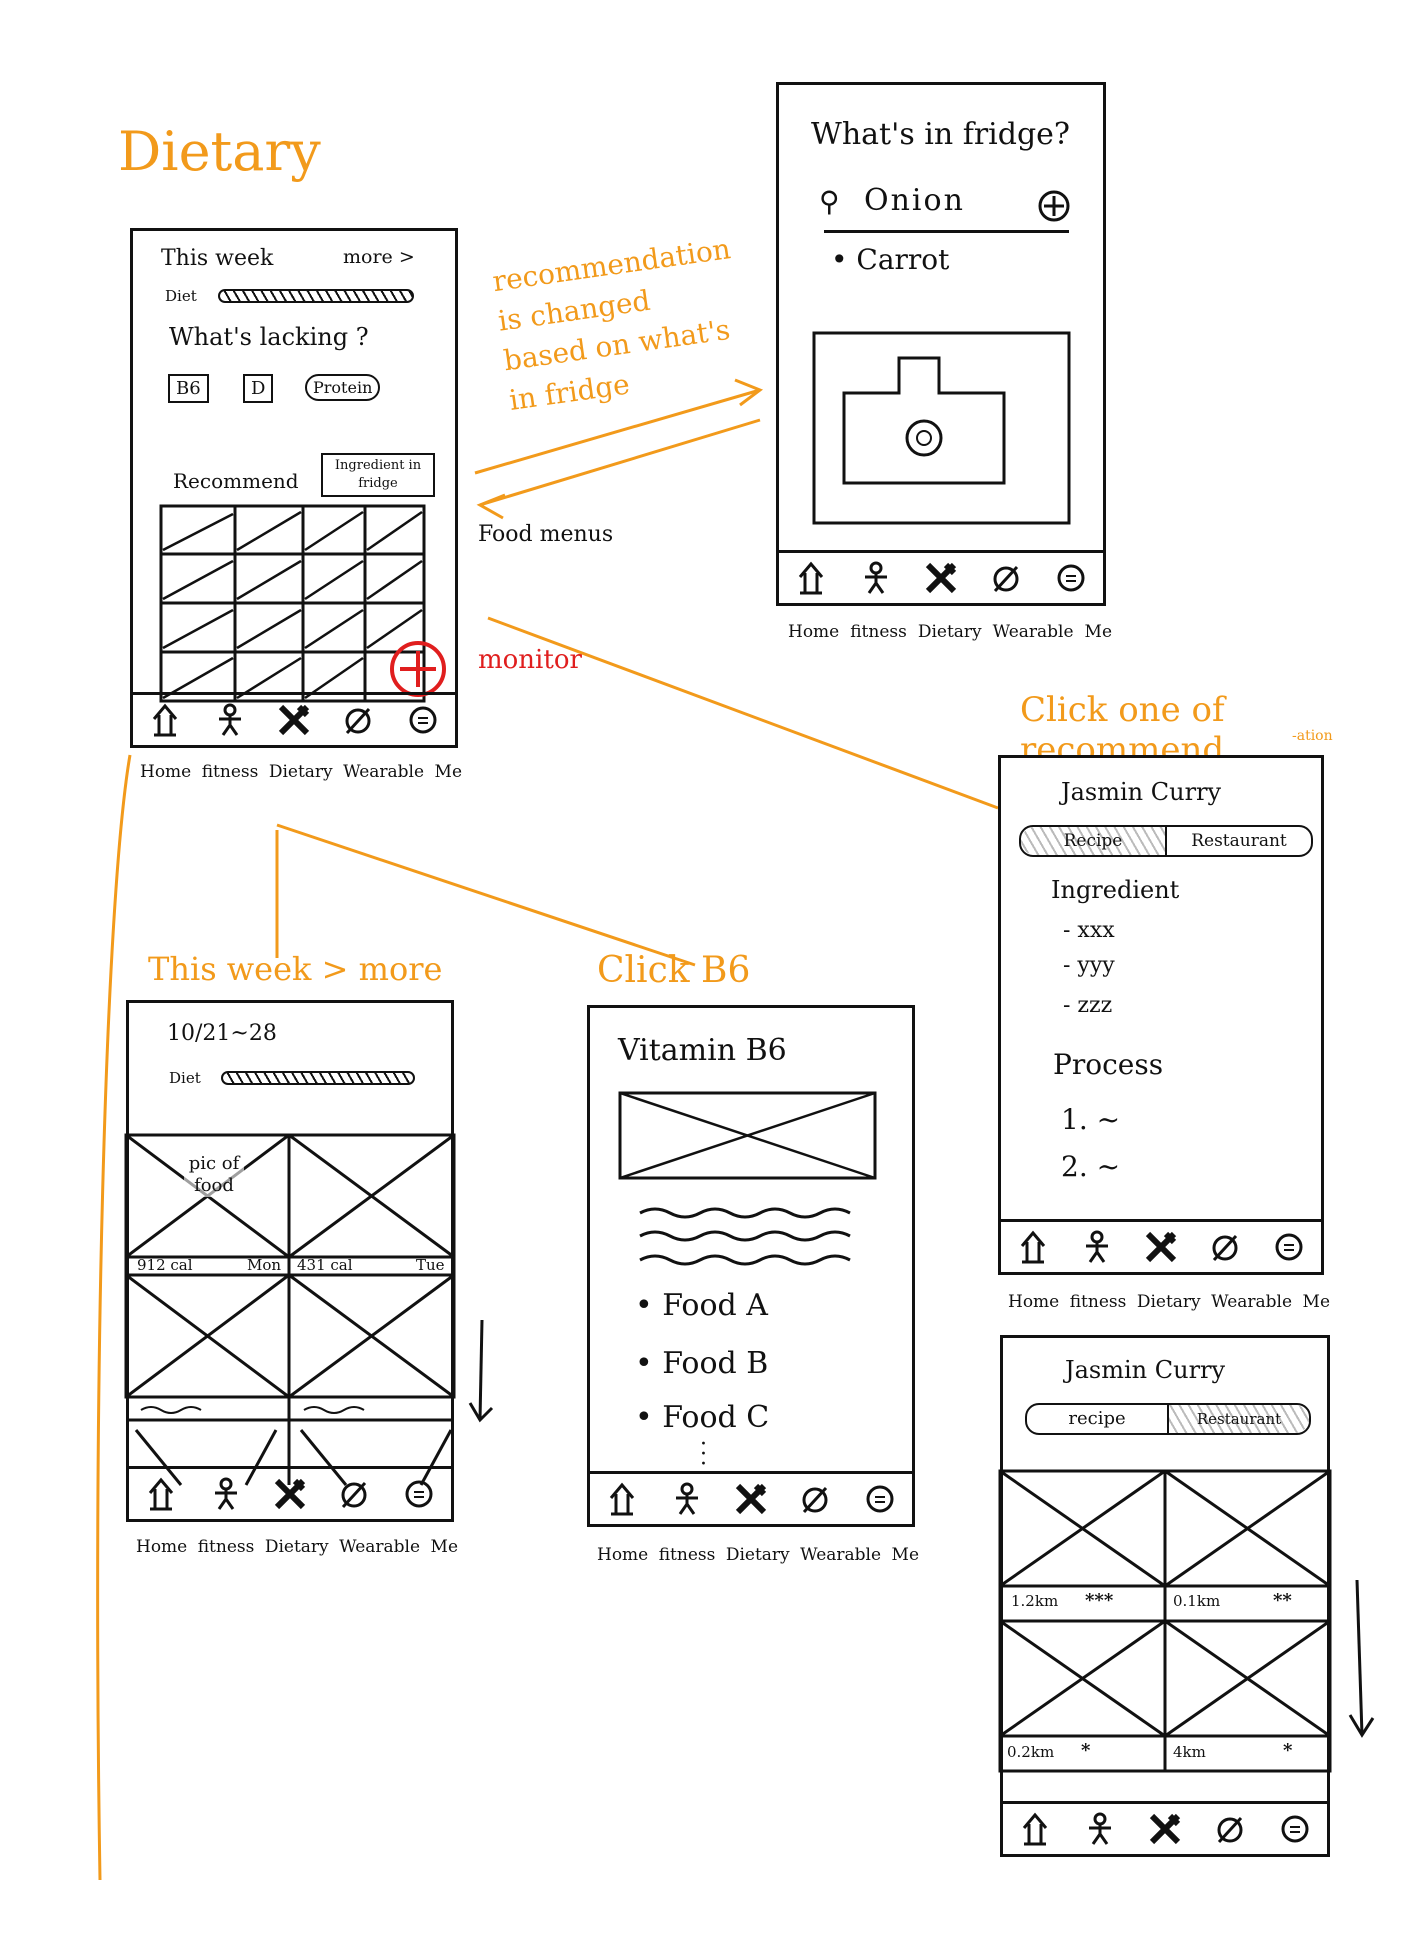 The height and width of the screenshot is (1960, 1420). I want to click on nutrient-b6-button: B6, so click(188, 388).